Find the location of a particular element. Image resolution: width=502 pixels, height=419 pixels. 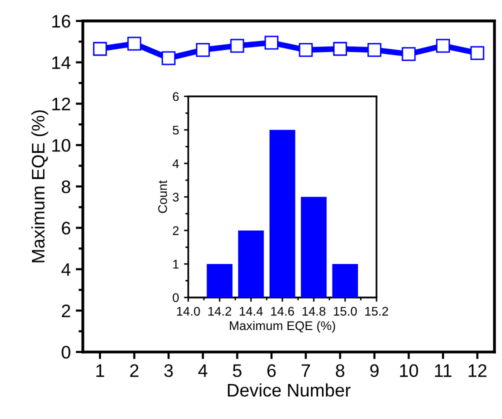

x-tick-label: 1 is located at coordinates (100, 370).